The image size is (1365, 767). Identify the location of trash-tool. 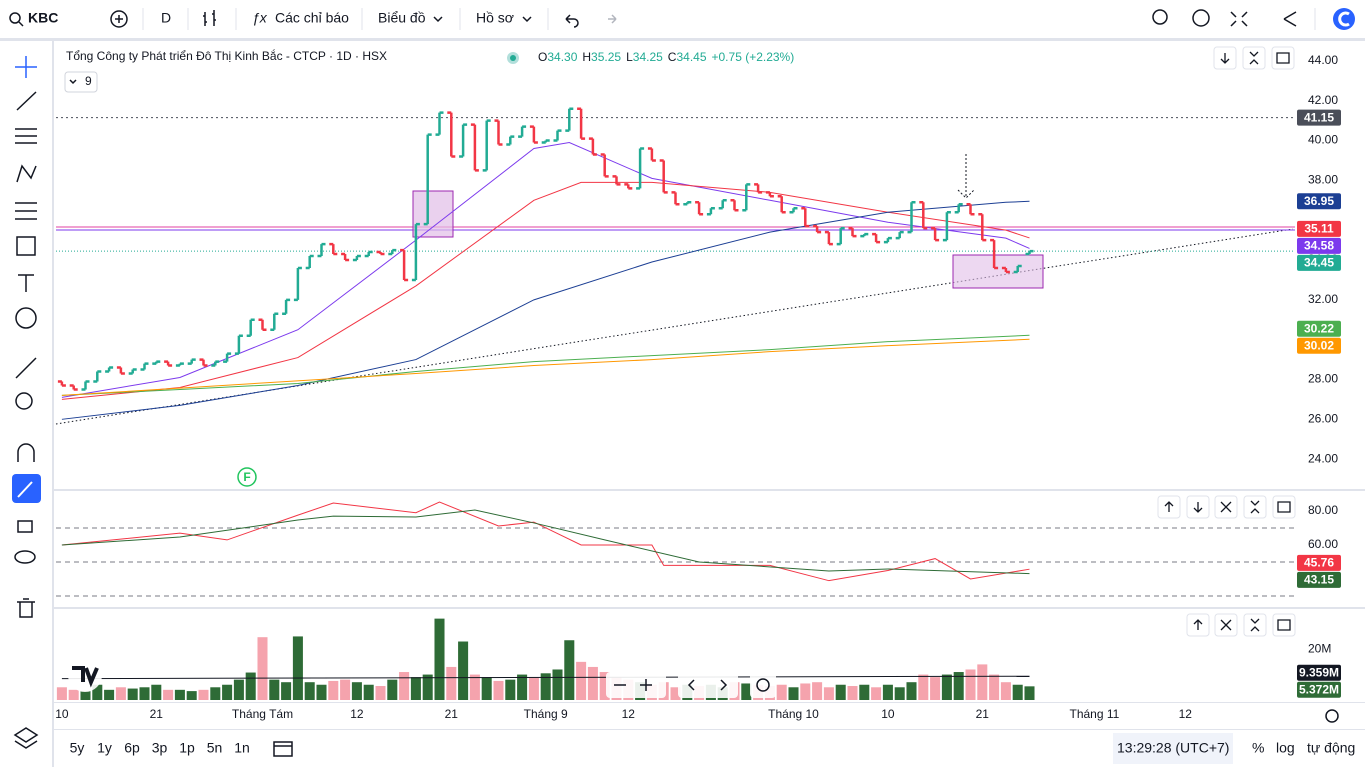
(26, 608).